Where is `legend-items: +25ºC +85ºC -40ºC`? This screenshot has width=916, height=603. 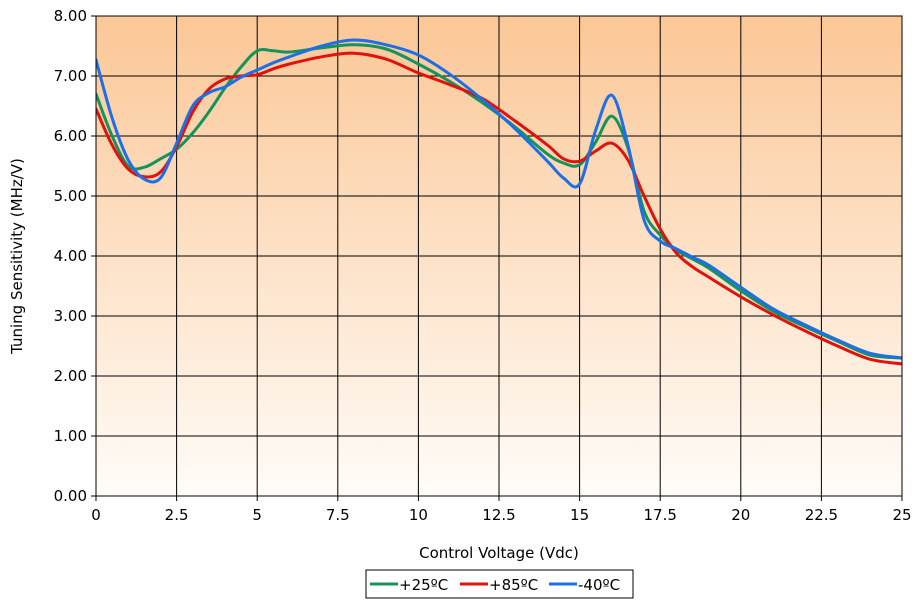 legend-items: +25ºC +85ºC -40ºC is located at coordinates (495, 585).